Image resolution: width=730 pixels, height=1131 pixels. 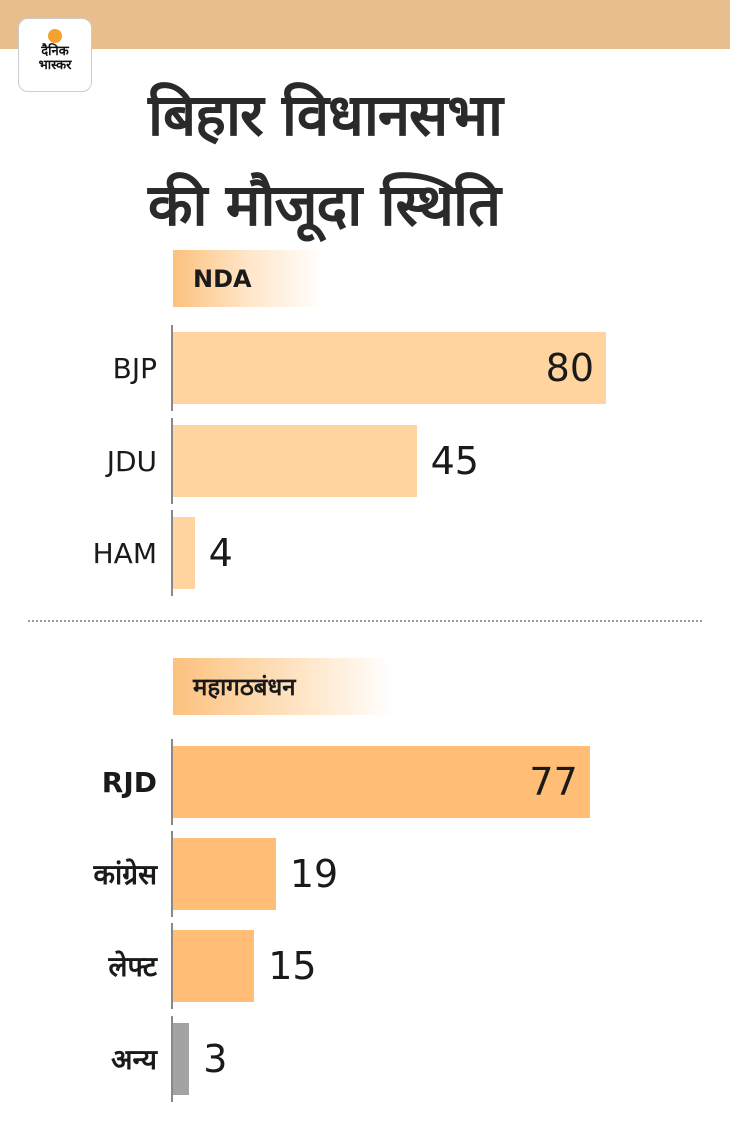 I want to click on value-label: 15, so click(x=292, y=966).